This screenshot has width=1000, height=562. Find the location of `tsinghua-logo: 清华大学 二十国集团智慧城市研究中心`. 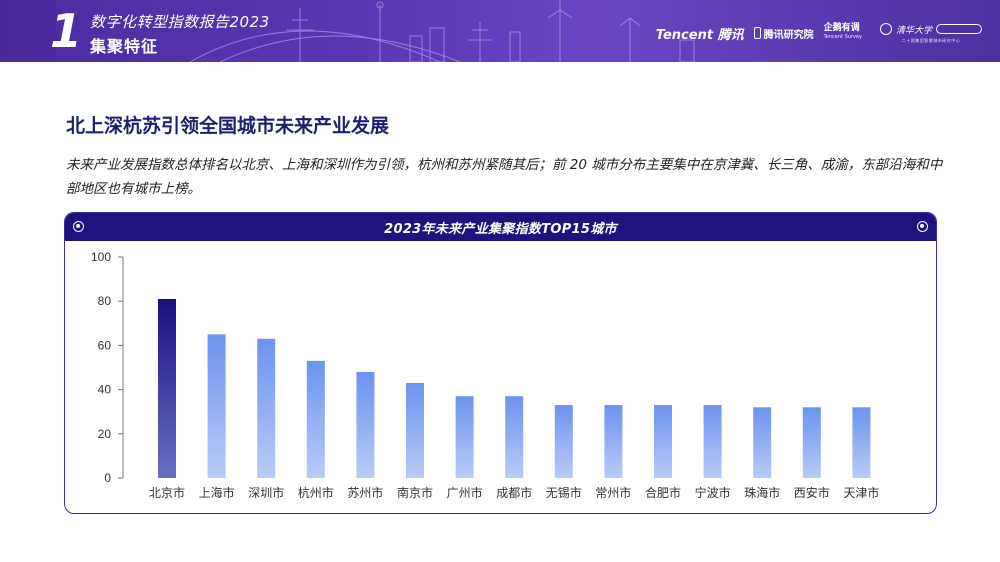

tsinghua-logo: 清华大学 二十国集团智慧城市研究中心 is located at coordinates (930, 33).